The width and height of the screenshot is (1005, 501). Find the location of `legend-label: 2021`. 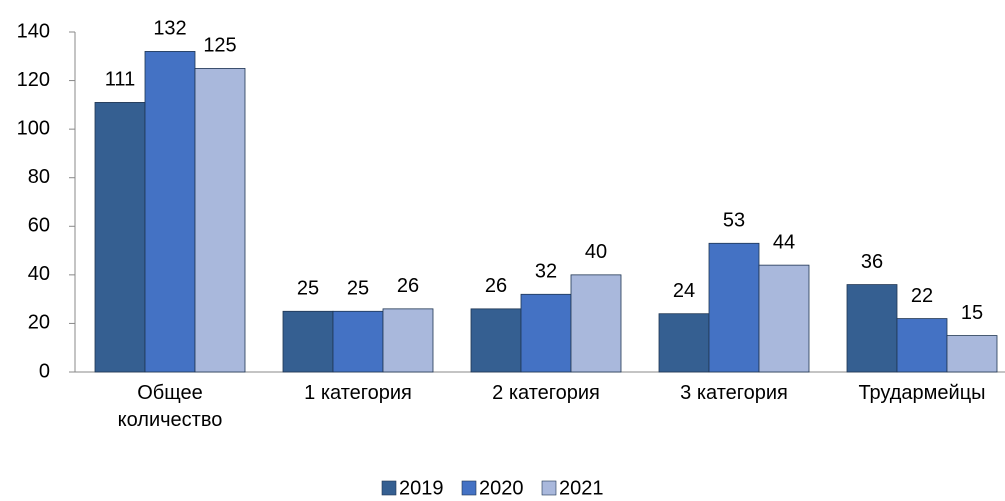

legend-label: 2021 is located at coordinates (581, 488).